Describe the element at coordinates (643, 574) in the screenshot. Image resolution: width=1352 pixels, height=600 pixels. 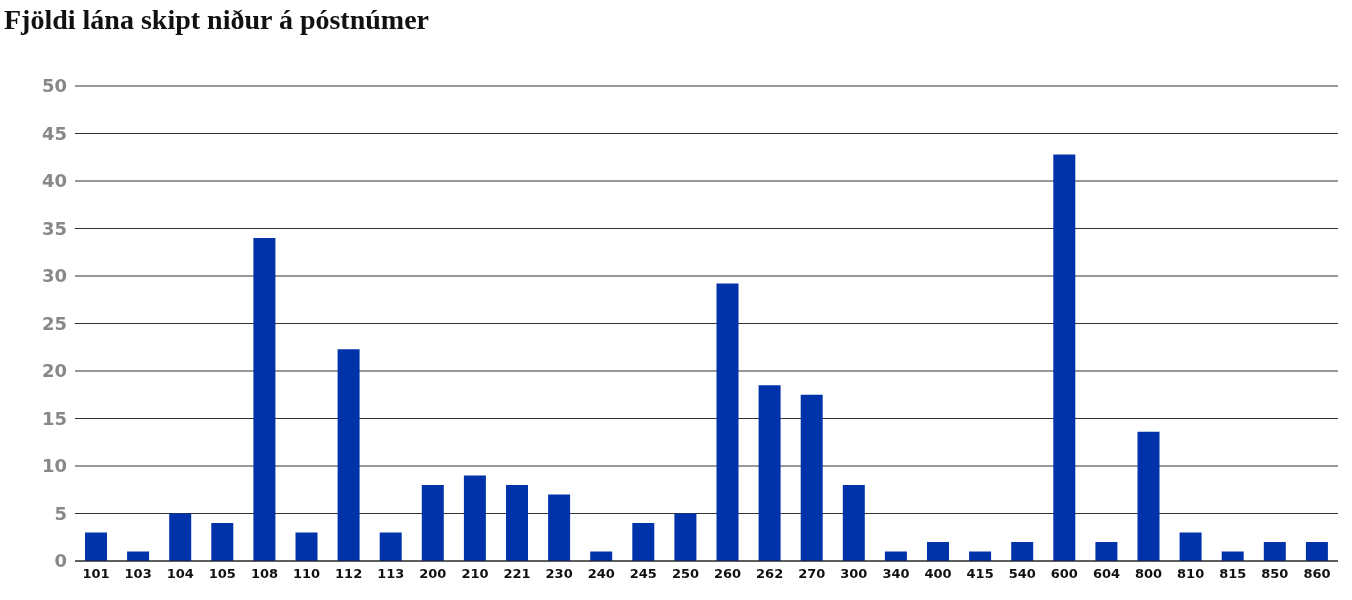
I see `x-tick-label: 245` at that location.